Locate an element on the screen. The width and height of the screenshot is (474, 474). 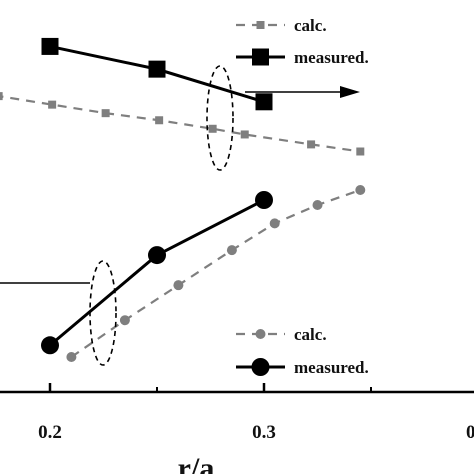
x-tick-label-partial: 0 is located at coordinates (470, 432).